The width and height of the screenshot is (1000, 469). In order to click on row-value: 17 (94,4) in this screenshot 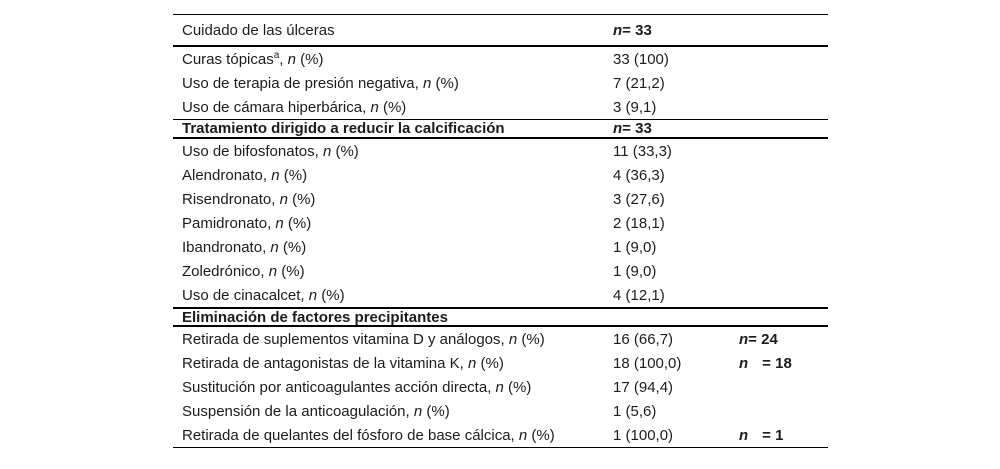, I will do `click(643, 387)`.